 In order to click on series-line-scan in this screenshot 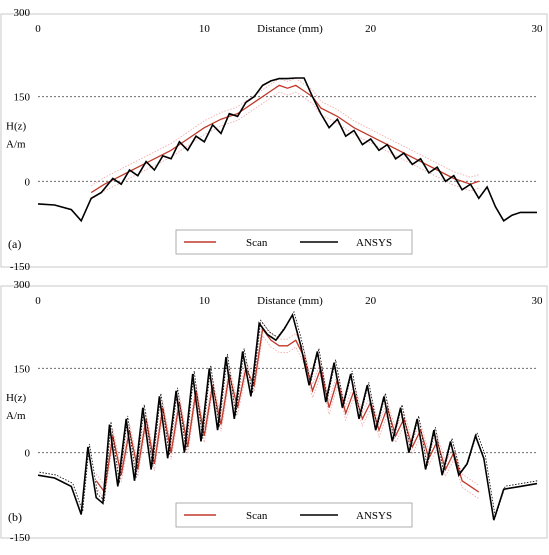, I will do `click(285, 139)`.